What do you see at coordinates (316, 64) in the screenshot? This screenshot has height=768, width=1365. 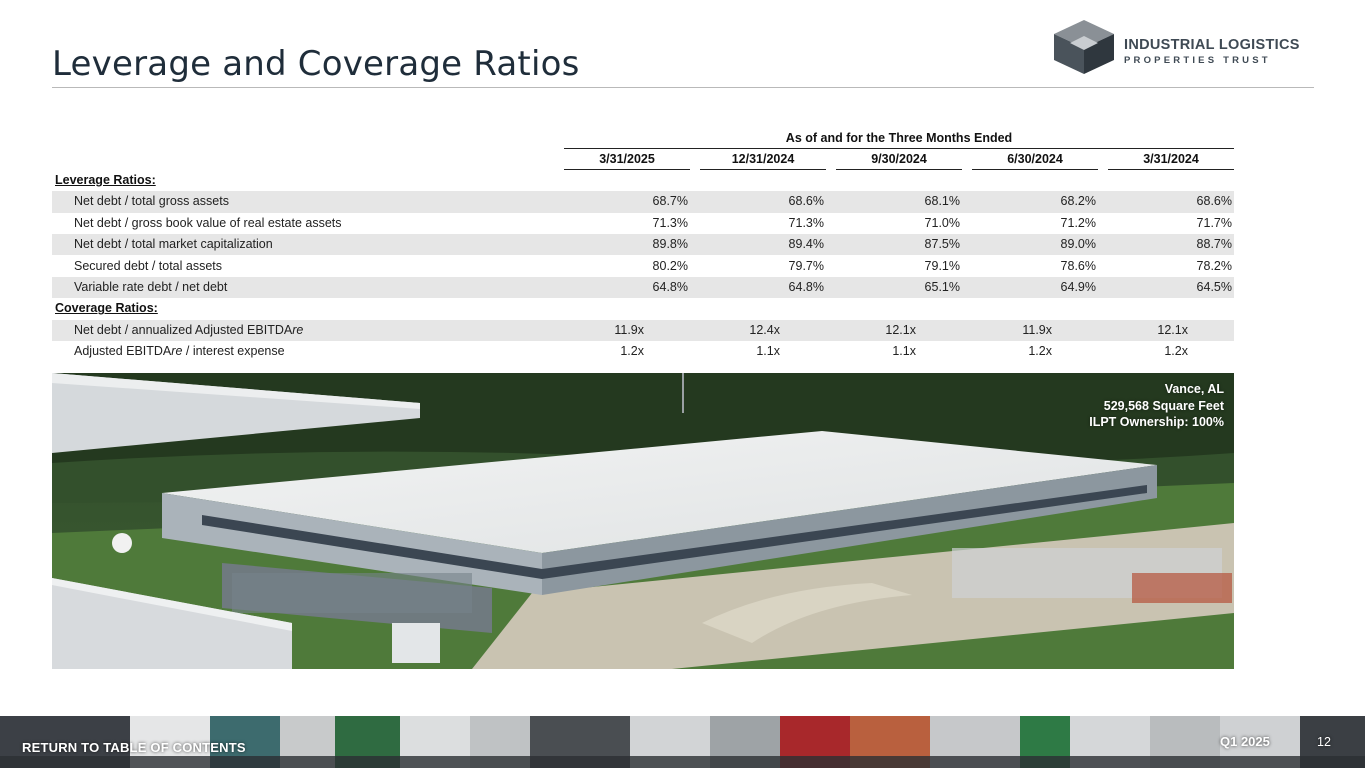 I see `page-title: Leverage and Coverage Ratios` at bounding box center [316, 64].